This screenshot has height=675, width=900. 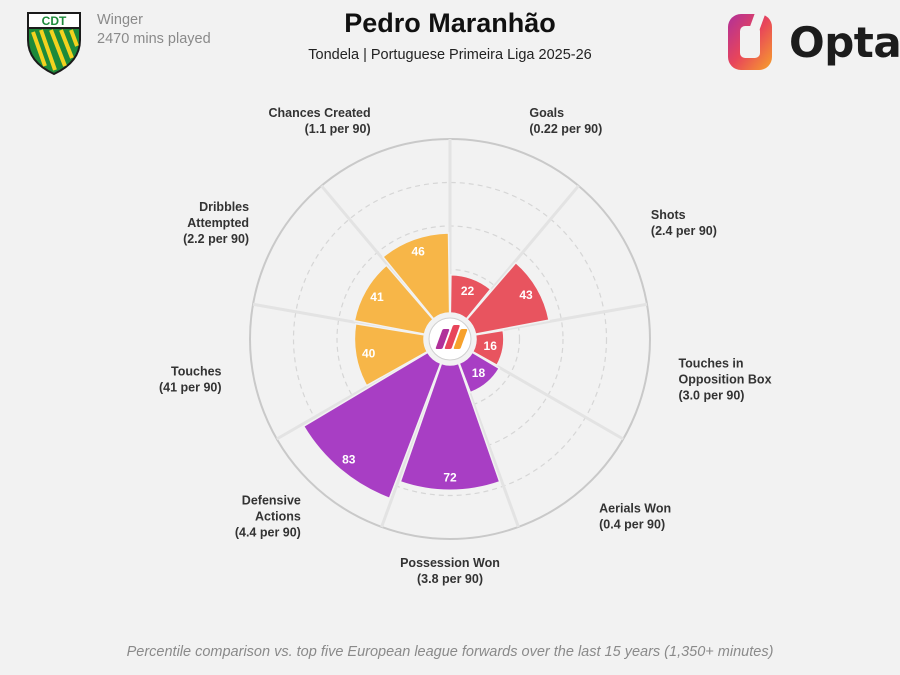 I want to click on bar-touches, so click(x=391, y=354).